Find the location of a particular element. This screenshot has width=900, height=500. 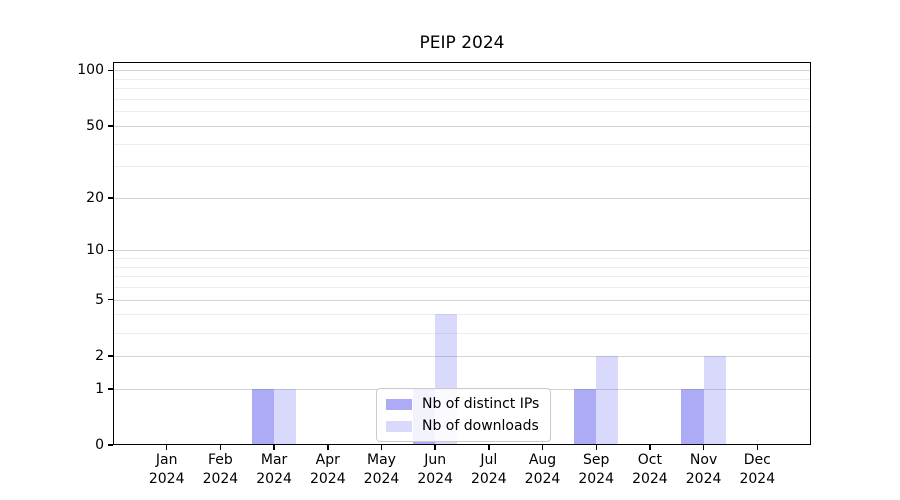

y-tick-label: 50 is located at coordinates (95, 125).